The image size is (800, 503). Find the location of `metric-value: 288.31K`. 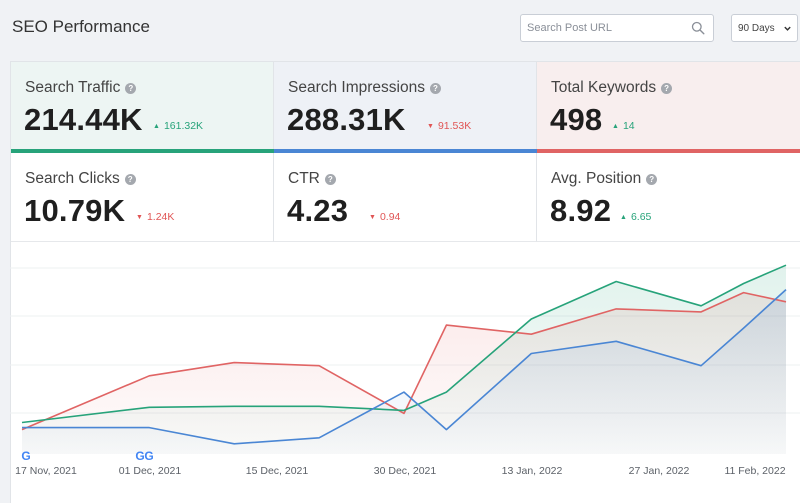

metric-value: 288.31K is located at coordinates (346, 119).